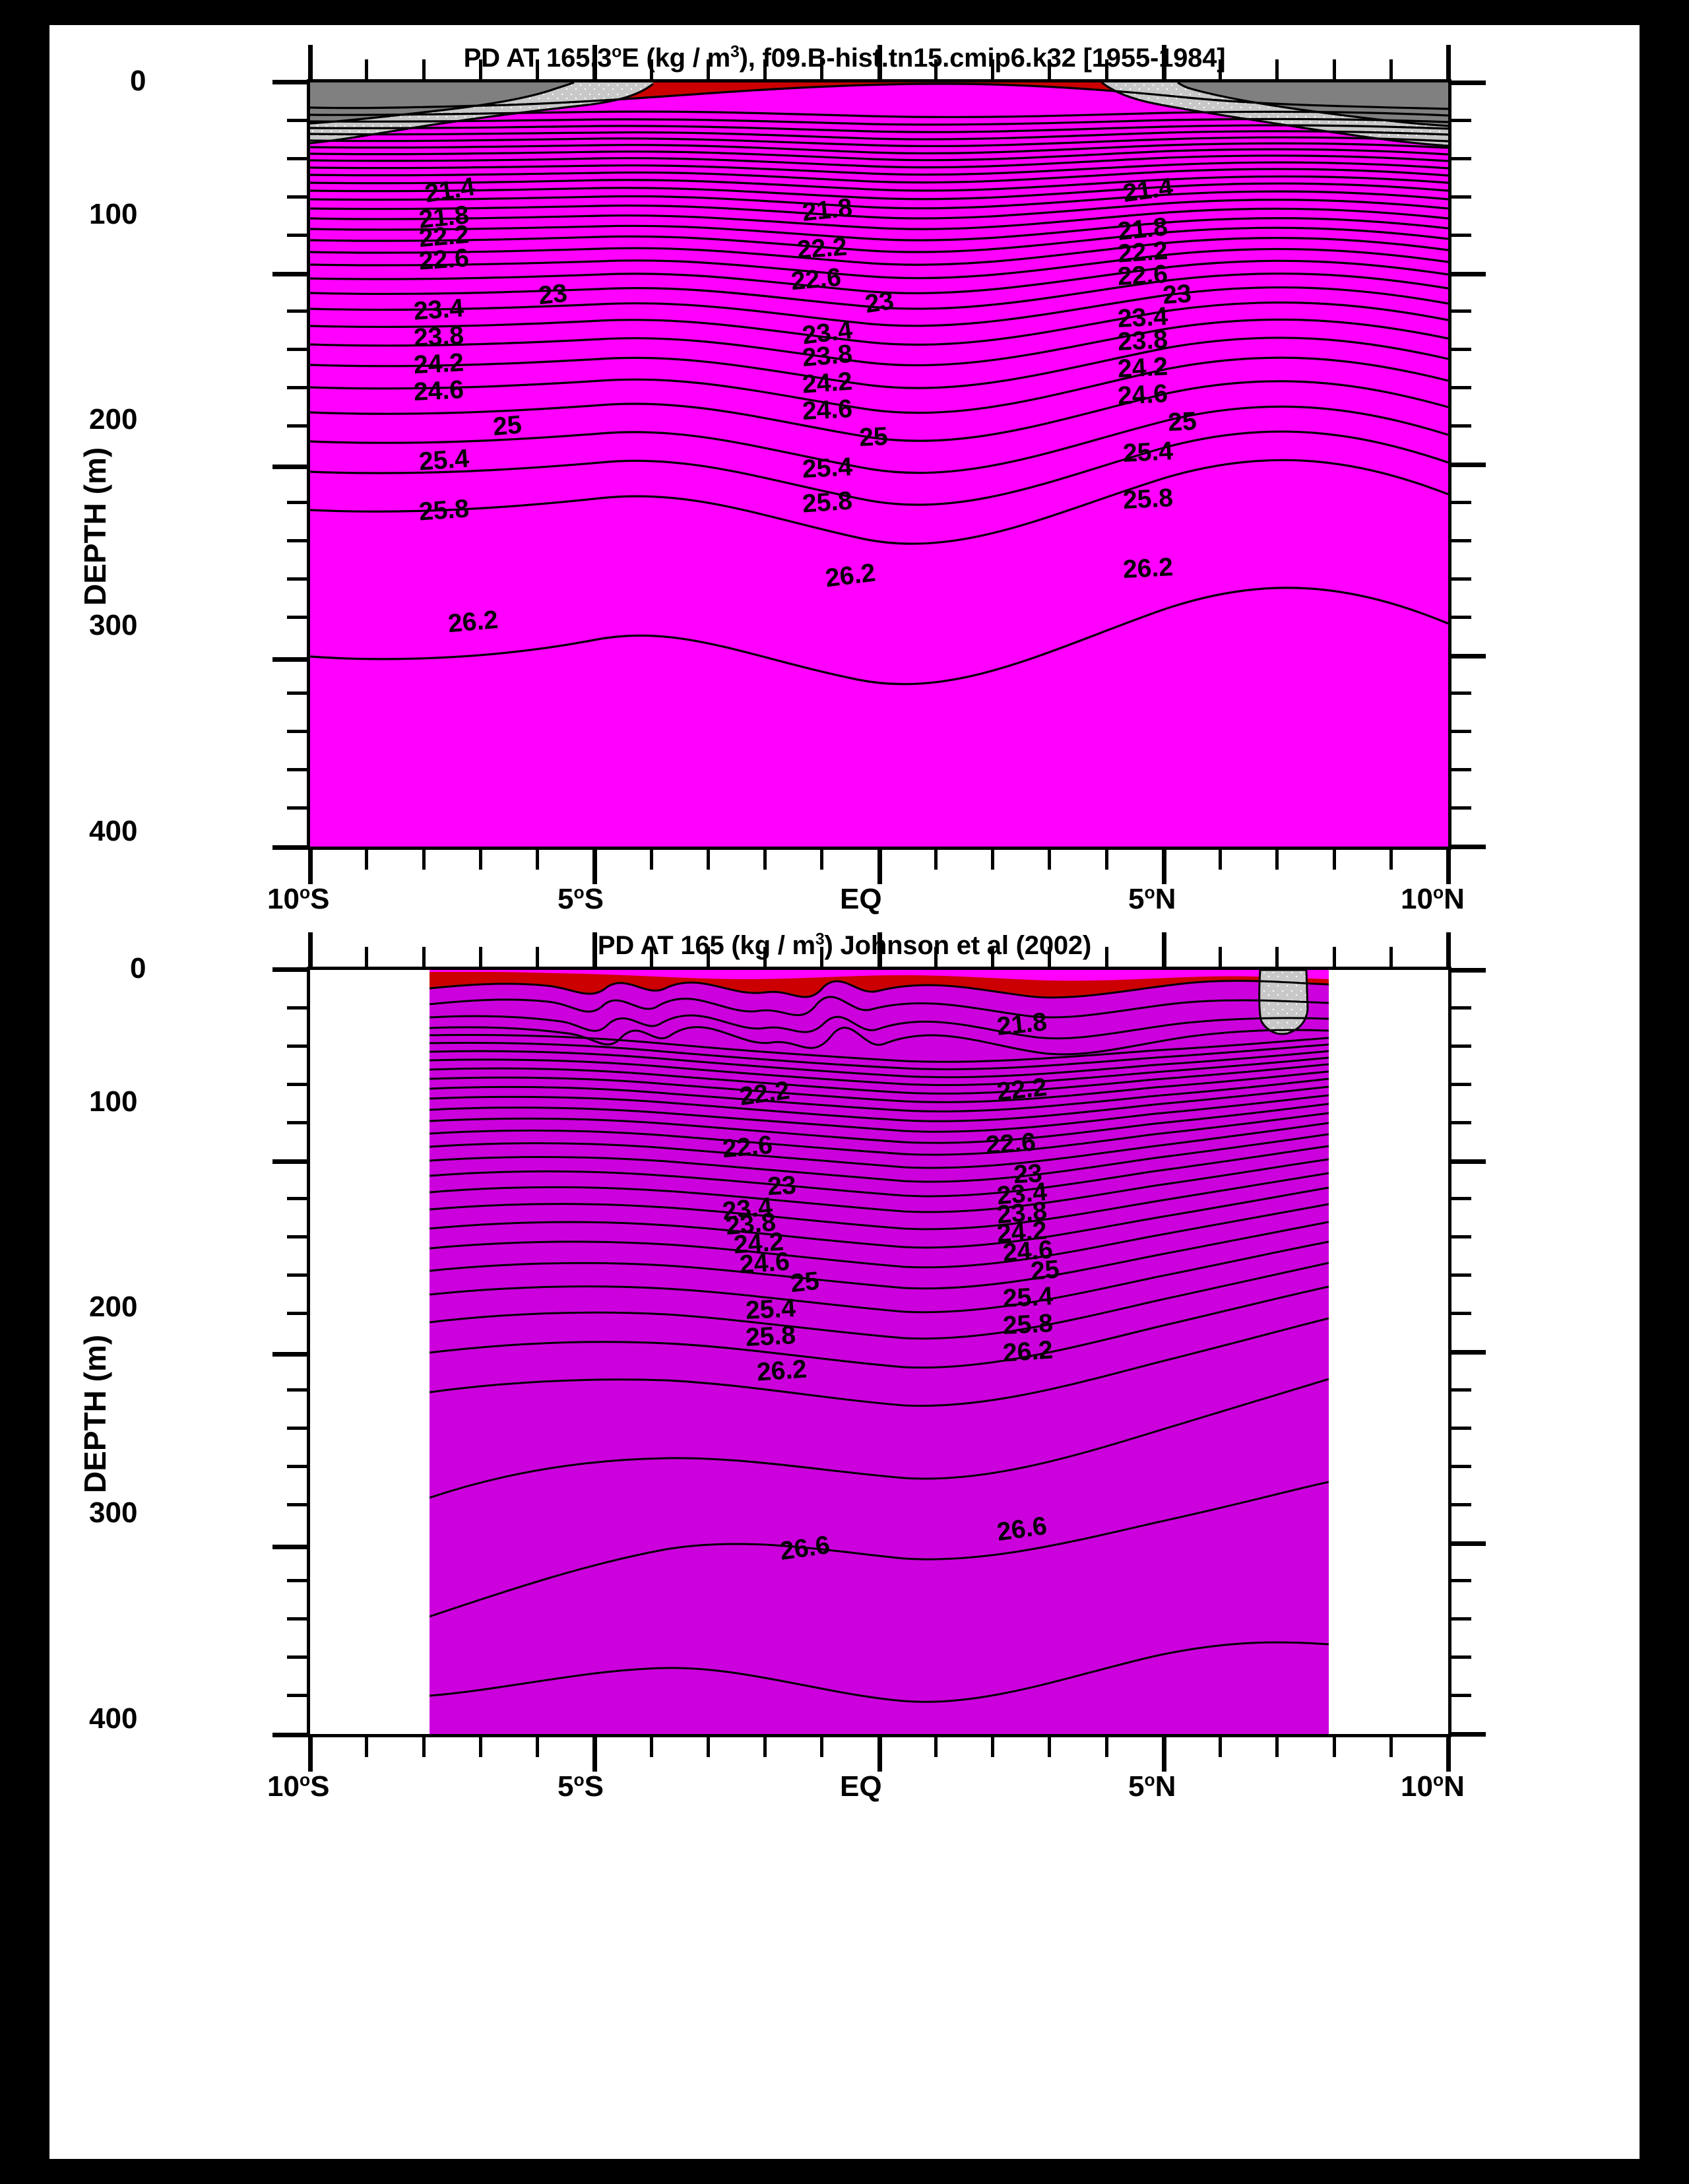 The height and width of the screenshot is (2184, 1689). I want to click on obs-xtick-10S: 10oS, so click(298, 1786).